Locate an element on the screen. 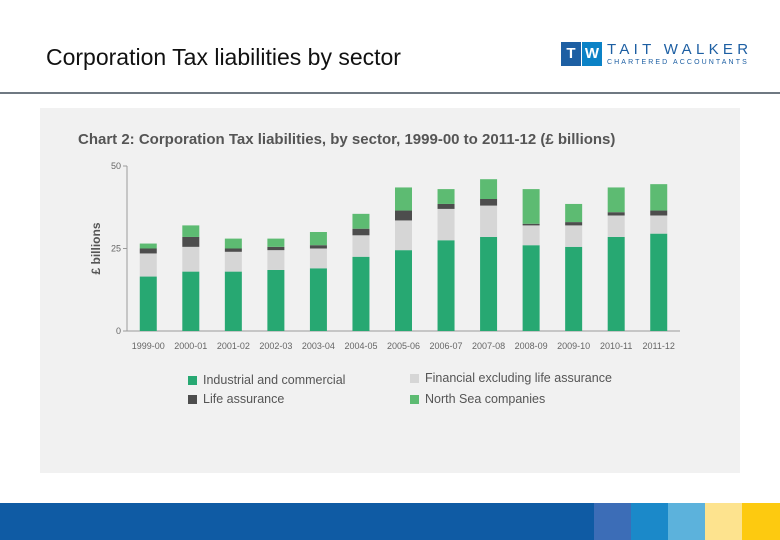  x-tick-label: 2003-04 is located at coordinates (318, 346).